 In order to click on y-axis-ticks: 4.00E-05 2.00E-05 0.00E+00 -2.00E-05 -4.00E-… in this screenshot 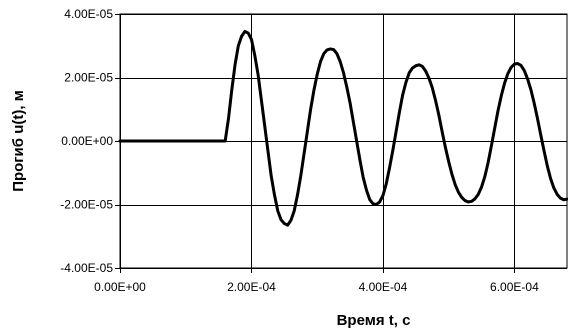, I will do `click(90, 141)`.